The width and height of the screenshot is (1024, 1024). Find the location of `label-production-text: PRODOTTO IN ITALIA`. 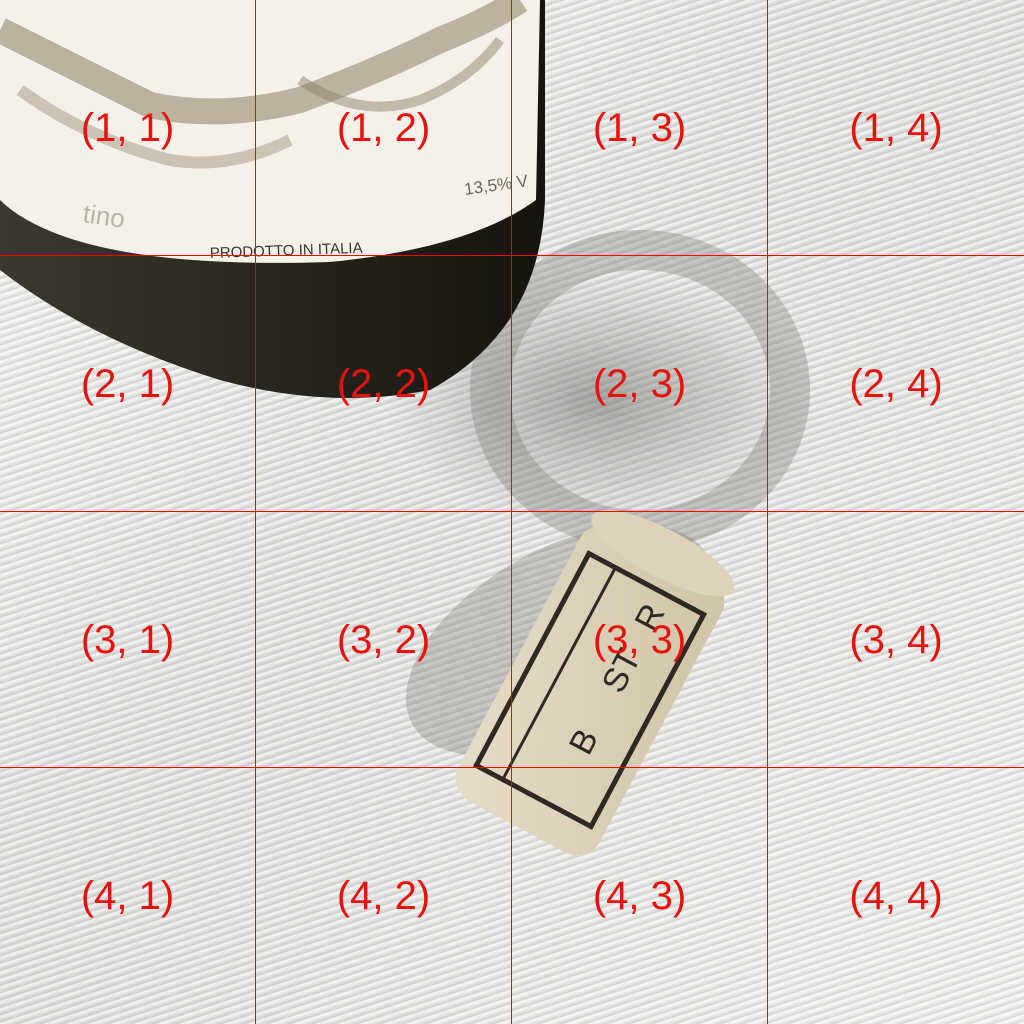

label-production-text: PRODOTTO IN ITALIA is located at coordinates (286, 251).